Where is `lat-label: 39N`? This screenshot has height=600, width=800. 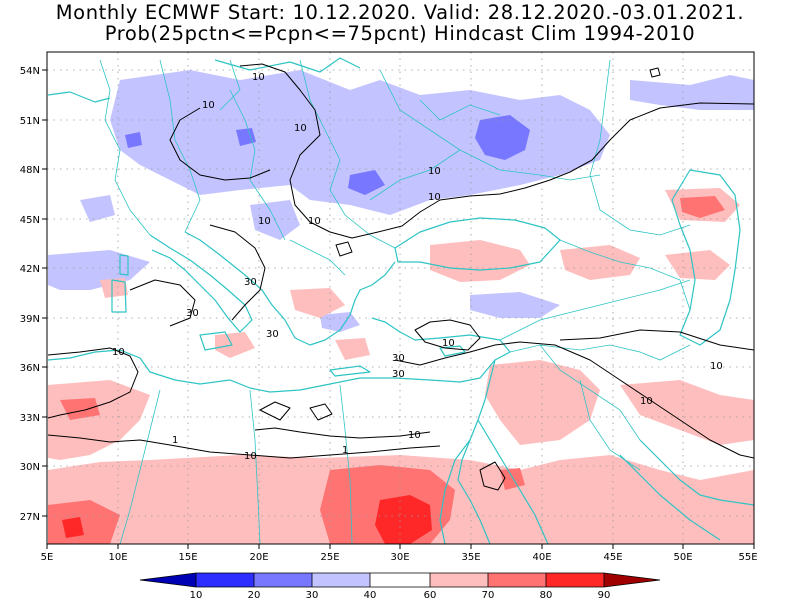 lat-label: 39N is located at coordinates (30, 319).